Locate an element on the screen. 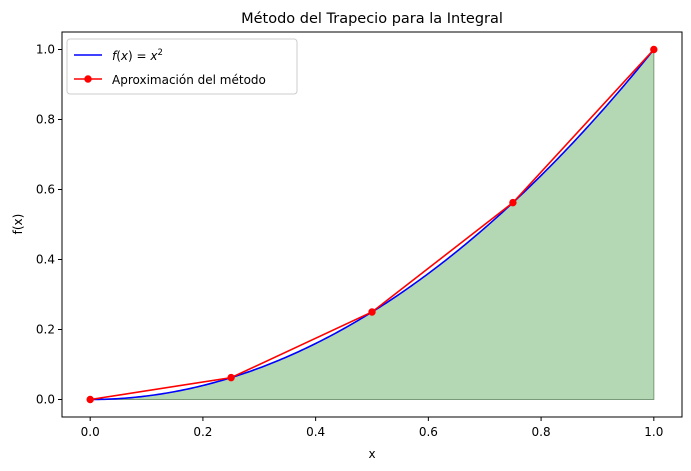 Image resolution: width=691 pixels, height=471 pixels. y-tick-label: 0.8 is located at coordinates (45, 120).